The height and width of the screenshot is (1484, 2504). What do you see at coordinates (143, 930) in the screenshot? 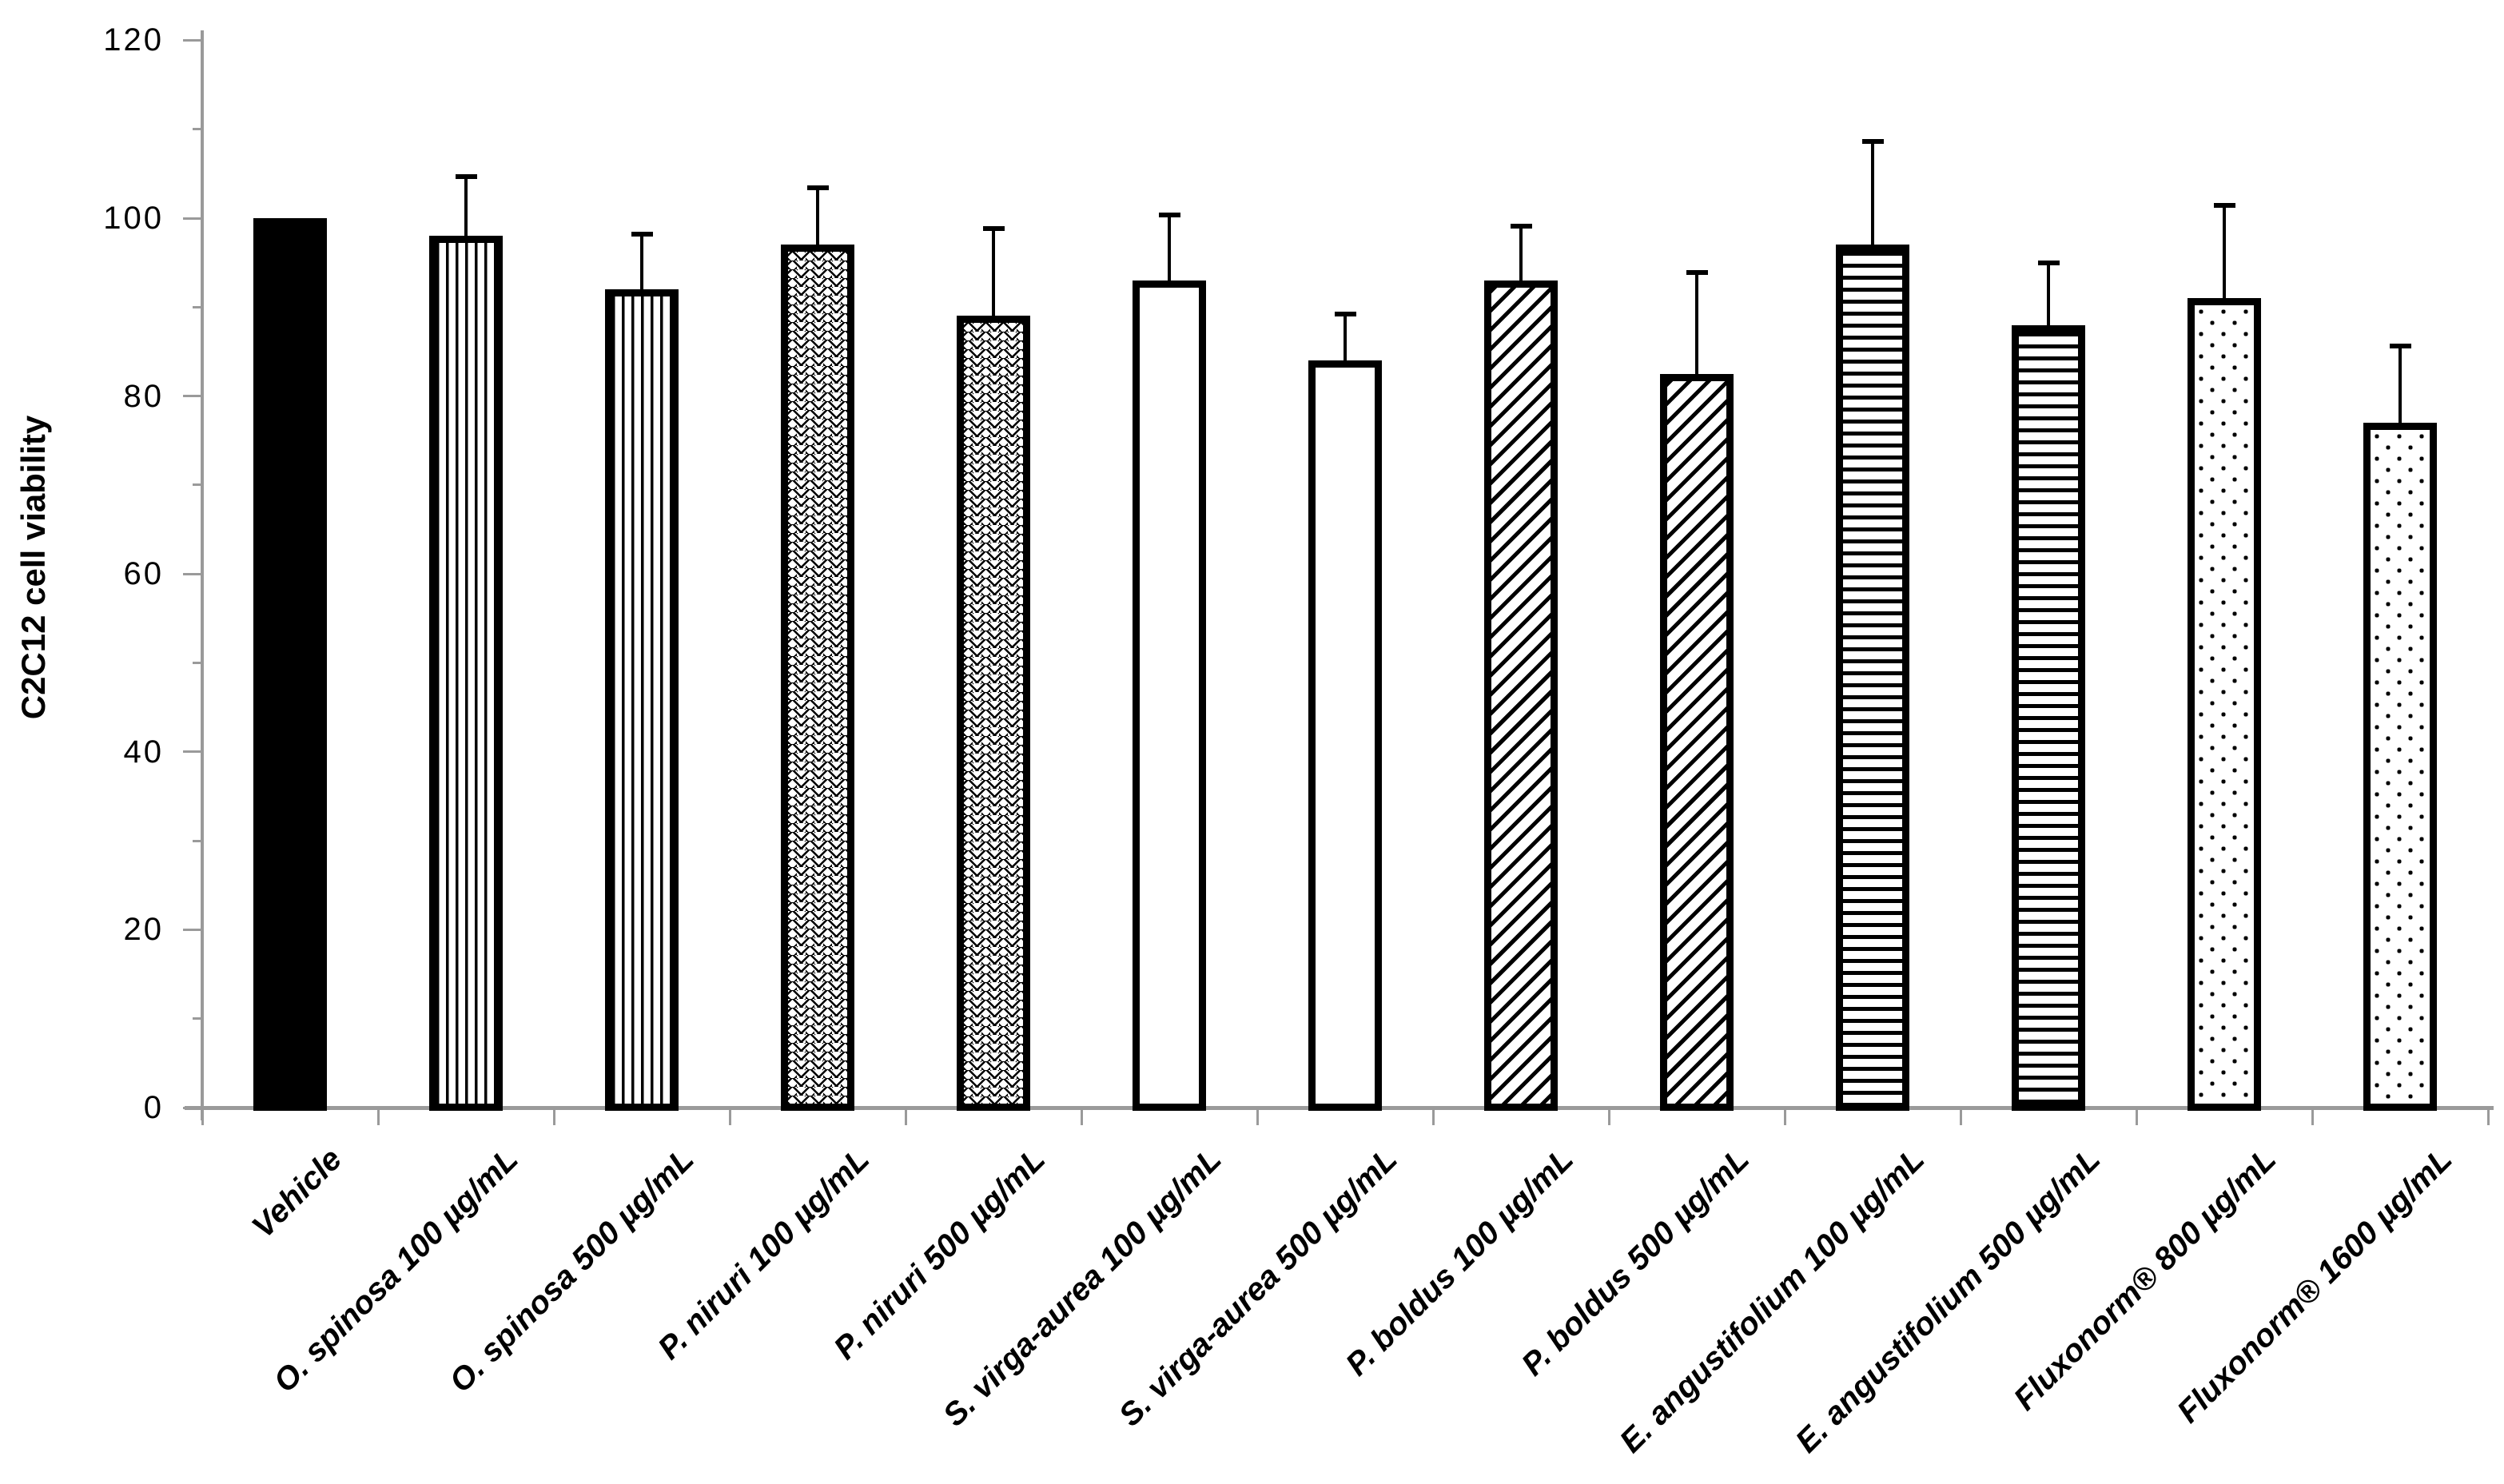
I see `y-axis-tick-label: 20` at bounding box center [143, 930].